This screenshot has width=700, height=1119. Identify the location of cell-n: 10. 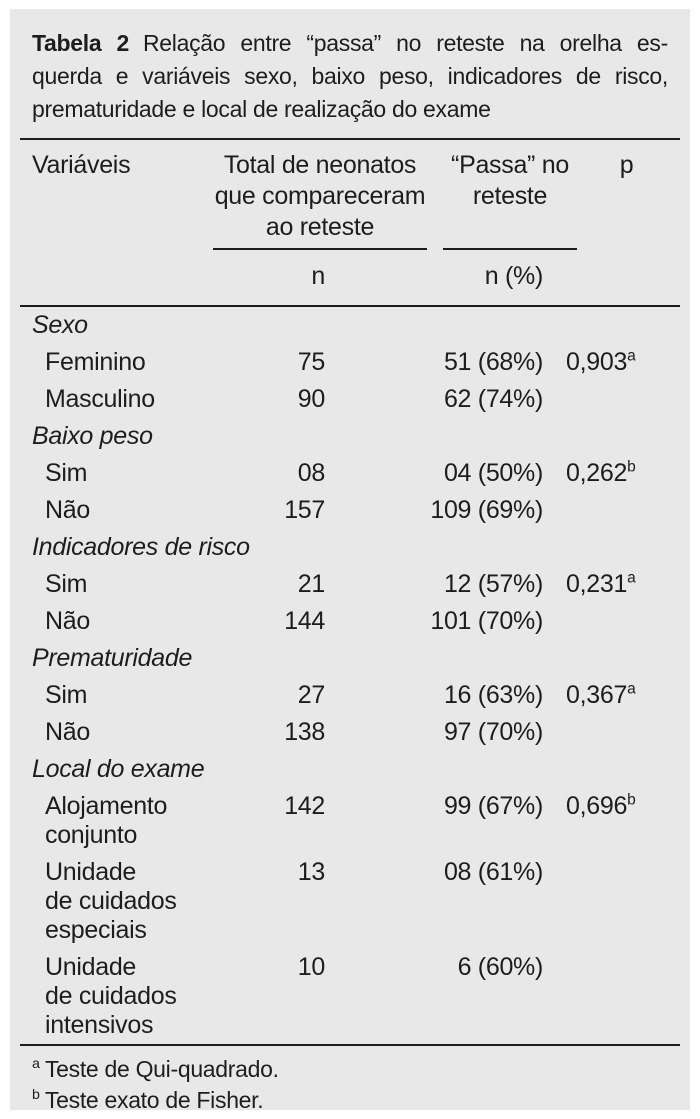
(311, 967).